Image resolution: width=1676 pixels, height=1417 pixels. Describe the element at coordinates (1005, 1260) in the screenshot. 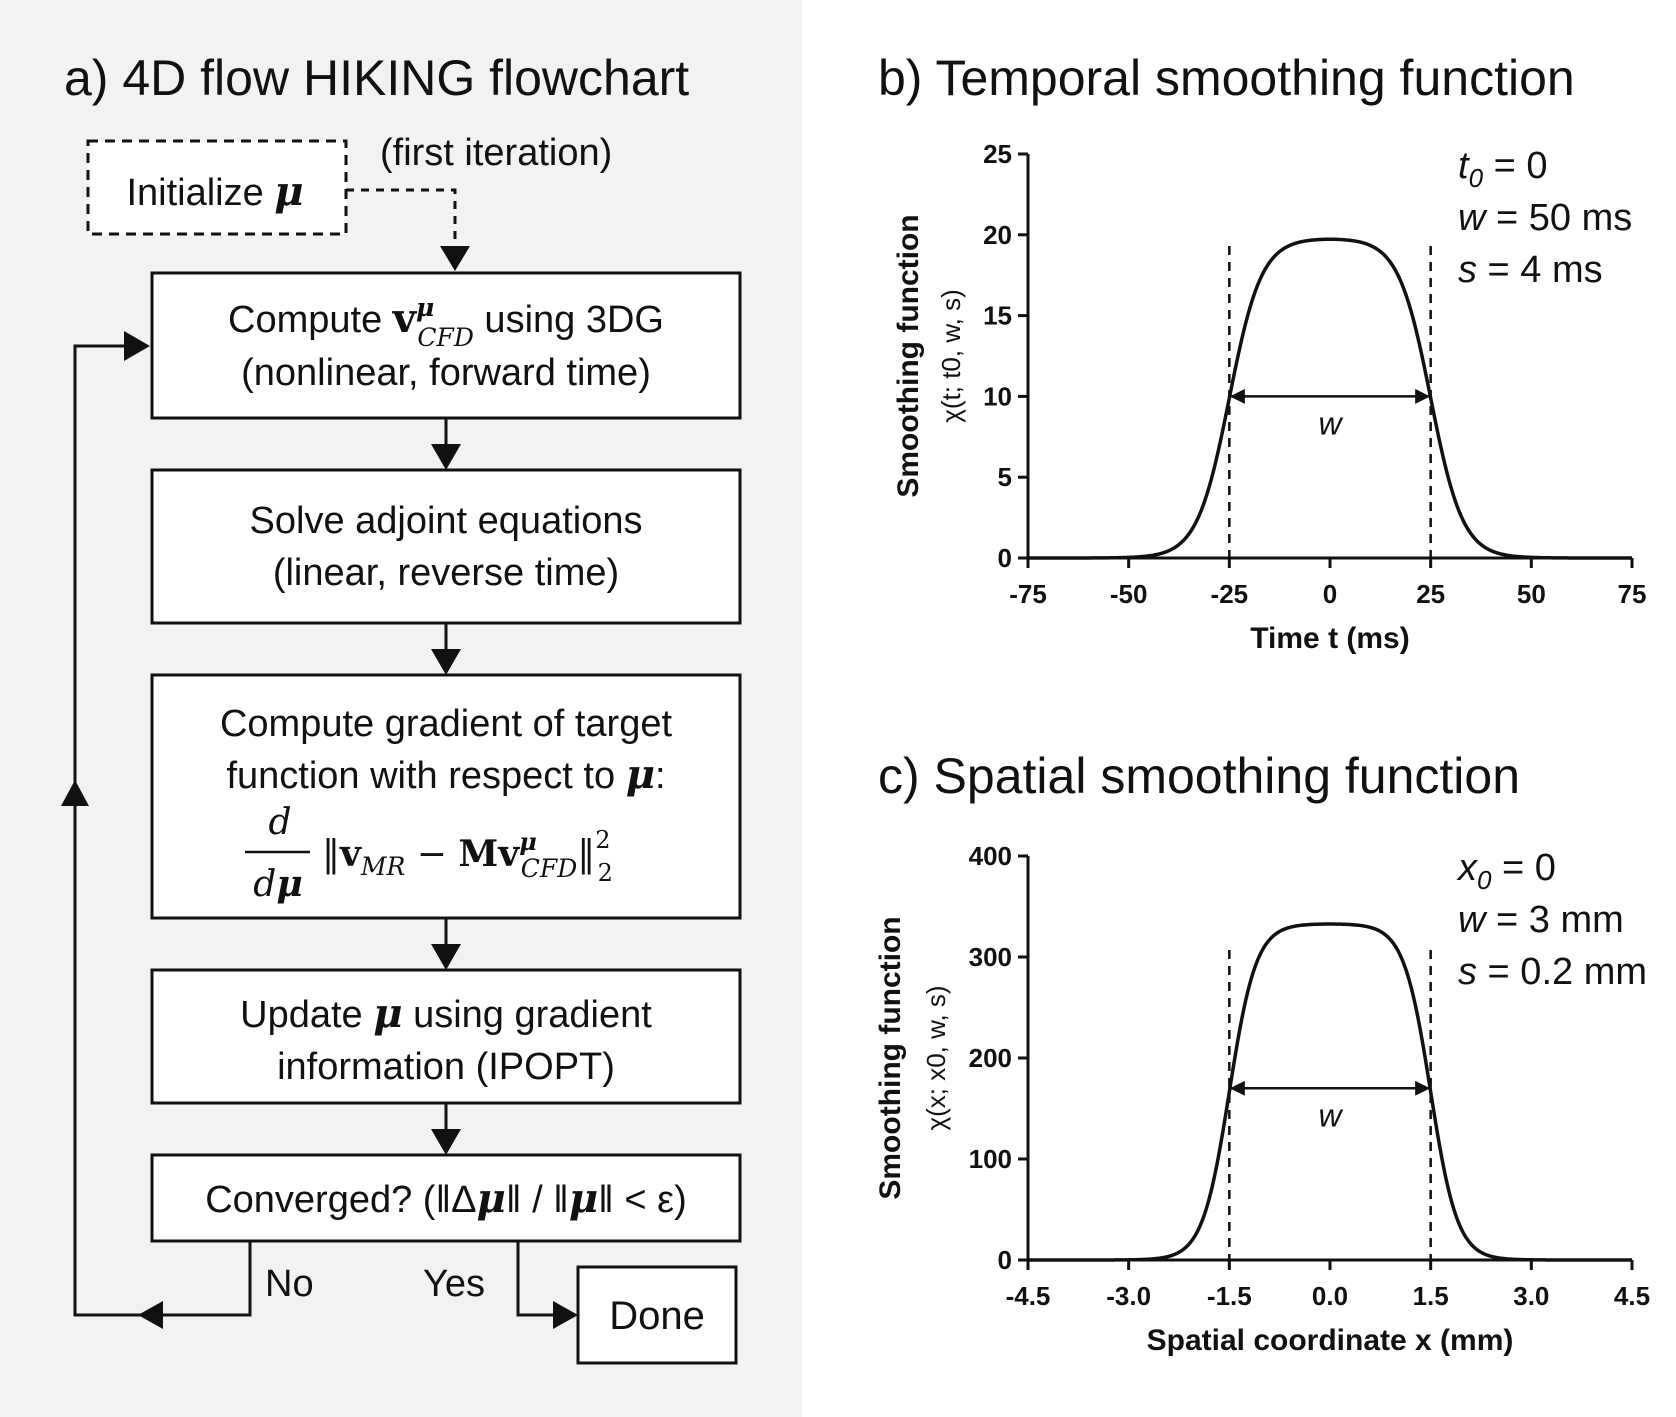

I see `chart-spatial-y-tick-label: 0` at that location.